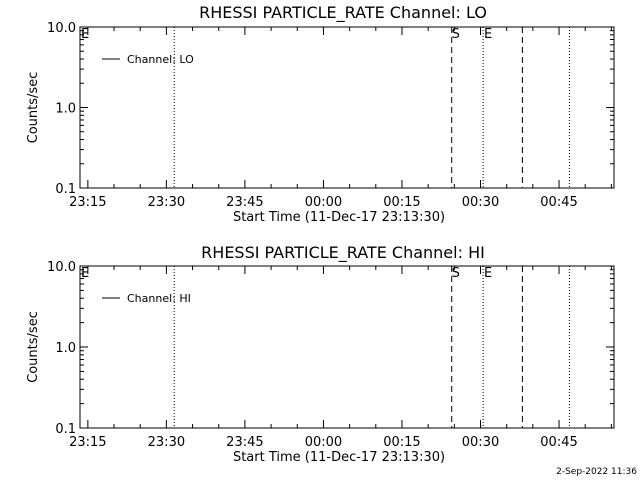  I want to click on timestamp-stamp: 2-Sep-2022 11:36, so click(596, 472).